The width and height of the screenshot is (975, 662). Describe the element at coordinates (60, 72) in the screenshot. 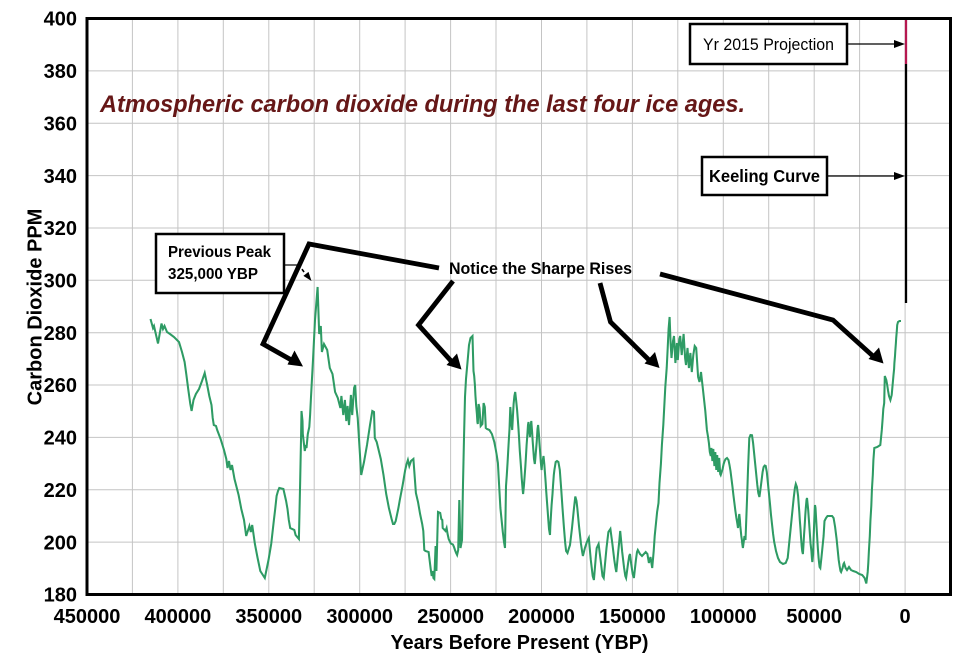

I see `svg-text: 380` at that location.